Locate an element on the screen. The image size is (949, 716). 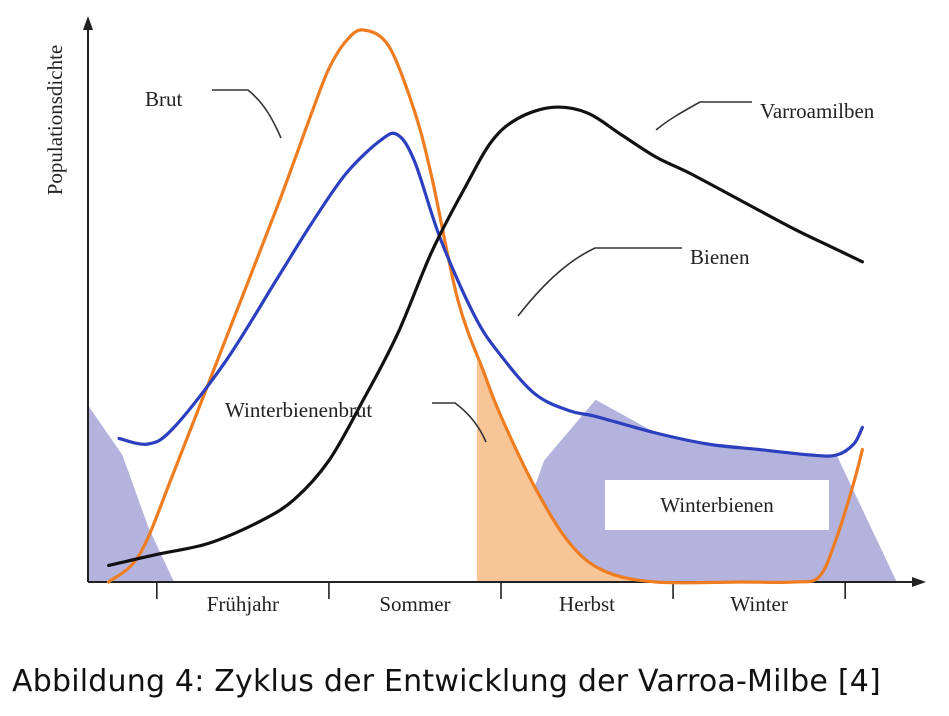
label-varroamilben: Varroamilben is located at coordinates (817, 111).